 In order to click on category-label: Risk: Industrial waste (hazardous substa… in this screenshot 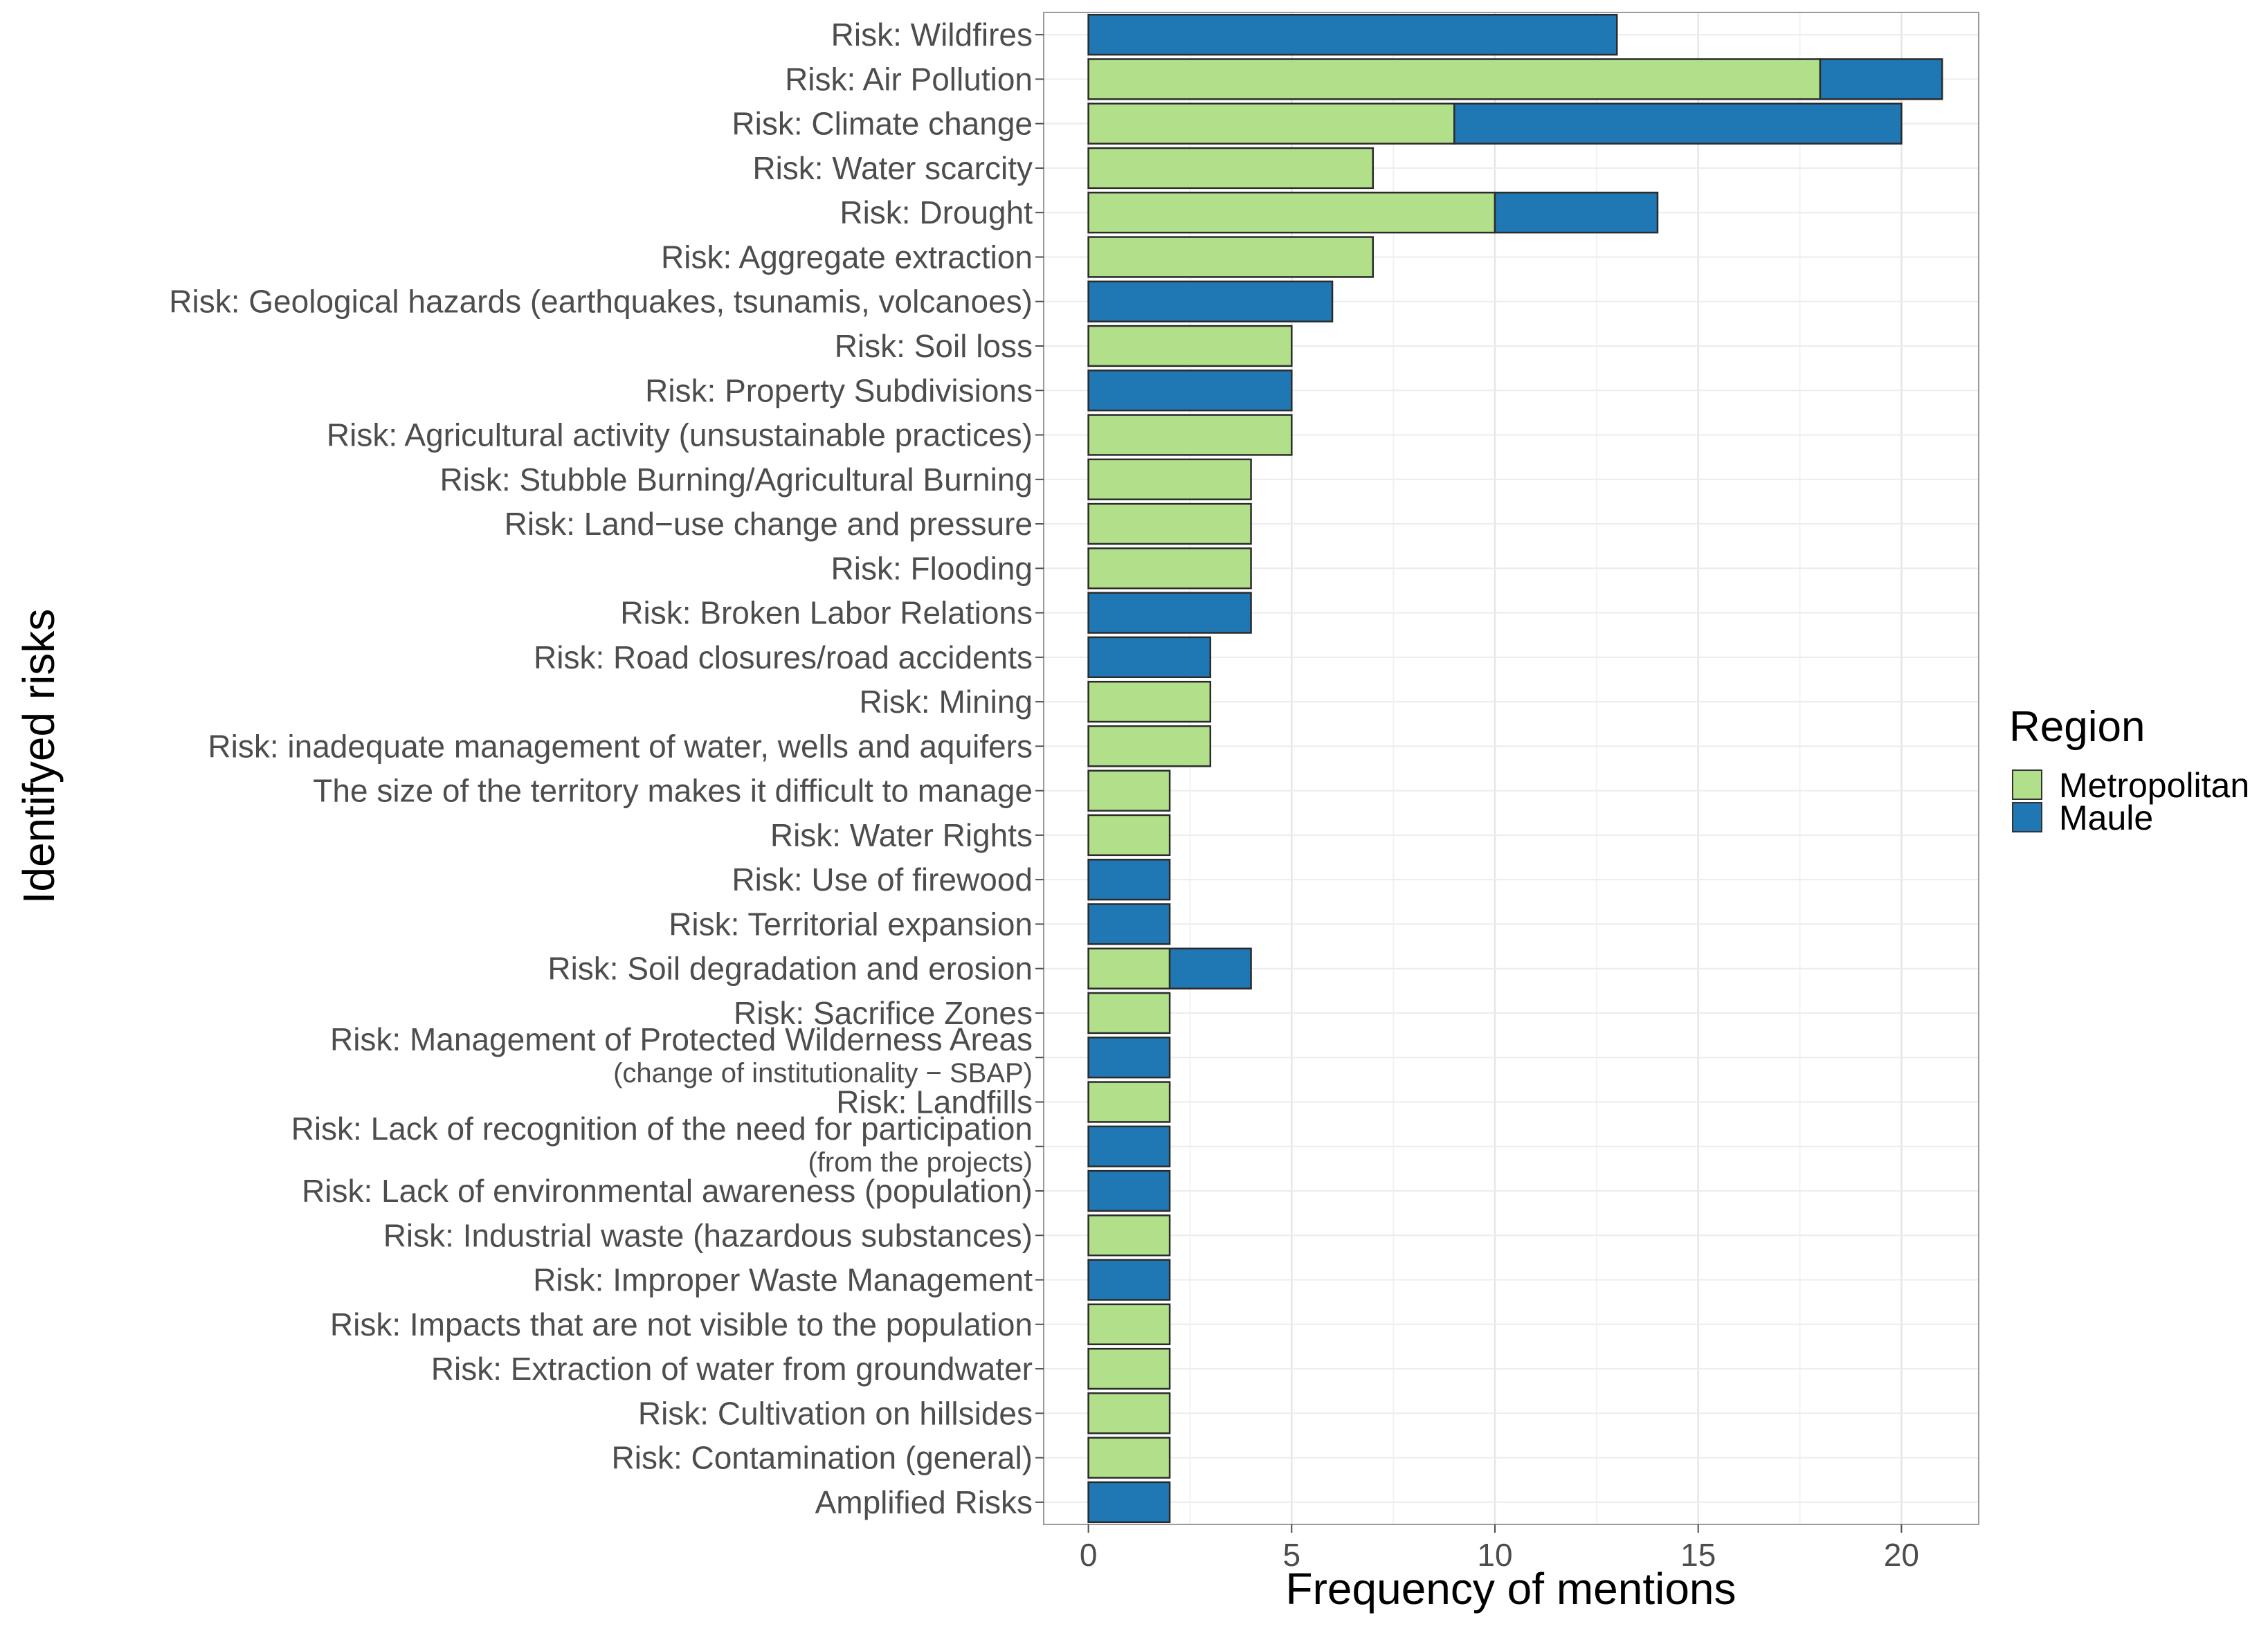, I will do `click(708, 1235)`.